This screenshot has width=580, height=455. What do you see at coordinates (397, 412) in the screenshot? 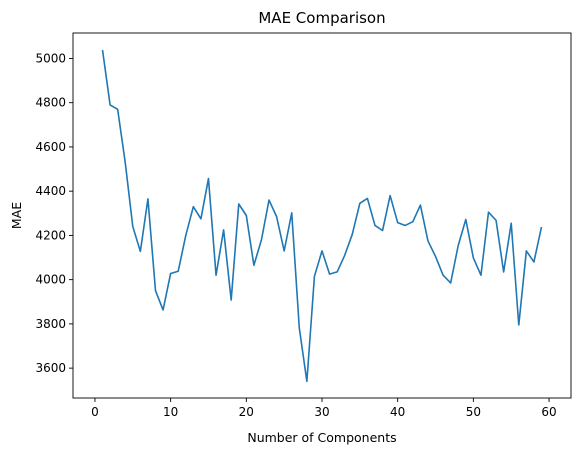
I see `x-tick-label: 40` at bounding box center [397, 412].